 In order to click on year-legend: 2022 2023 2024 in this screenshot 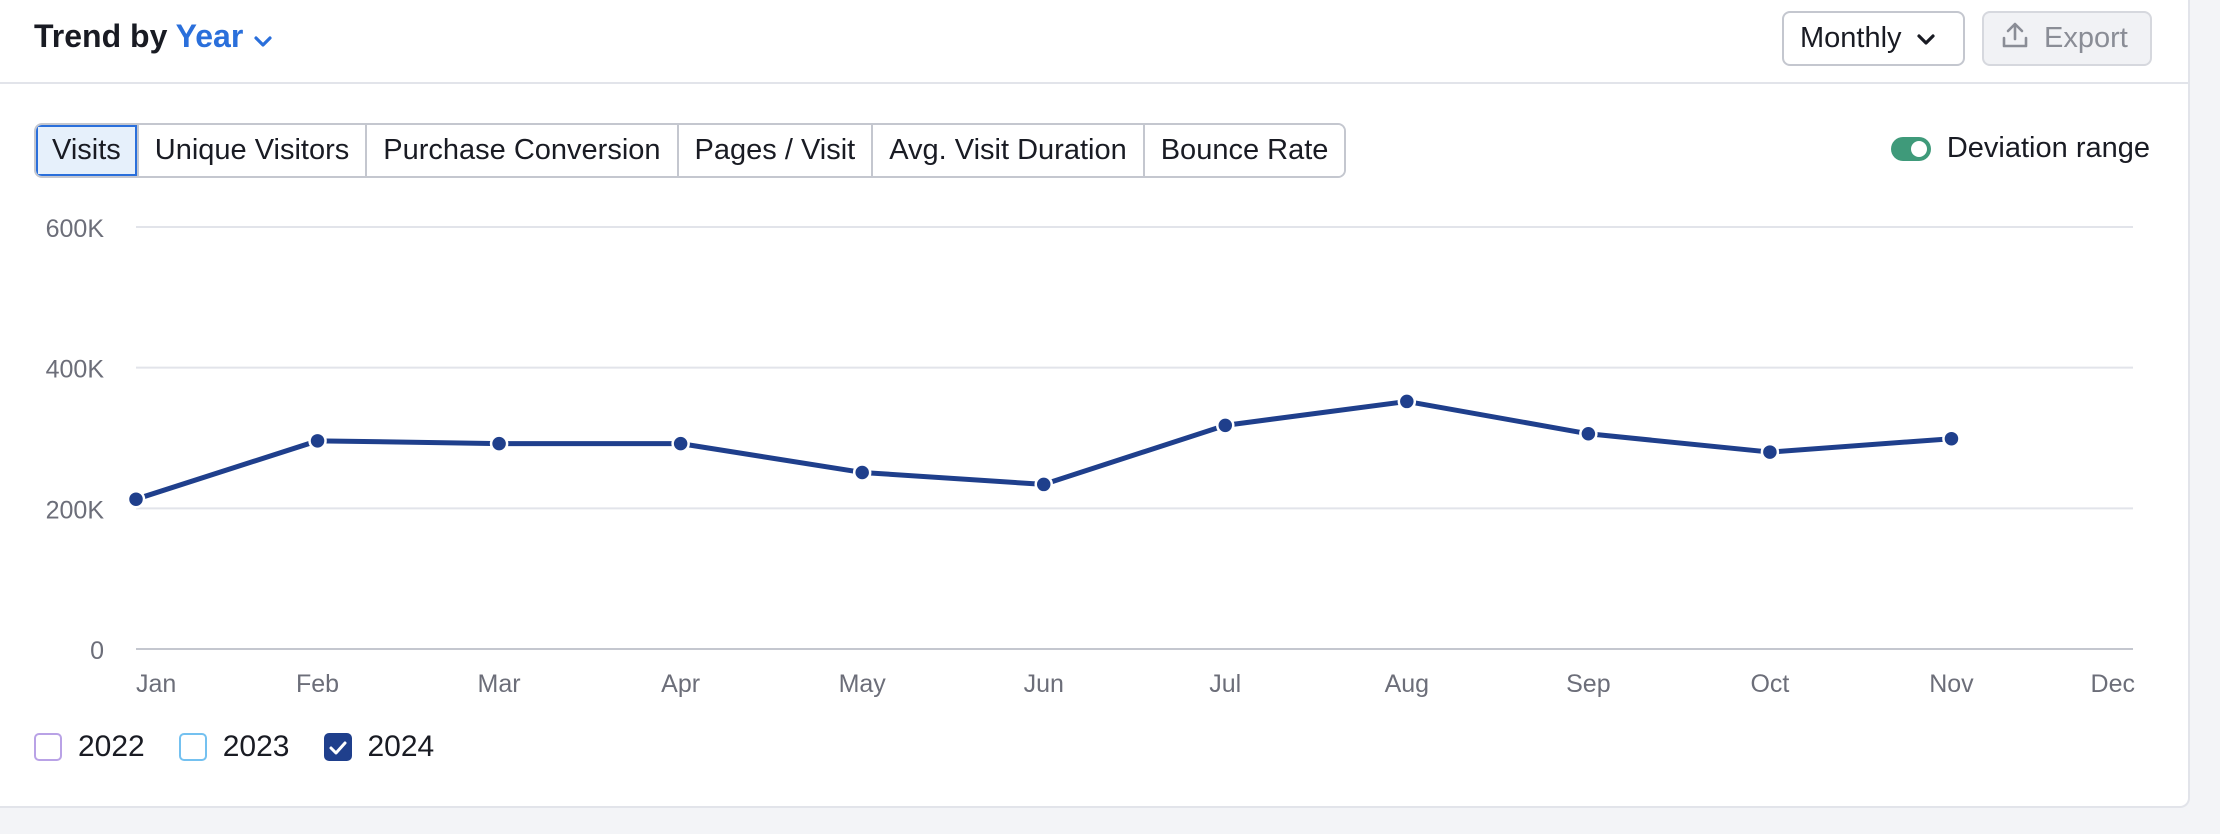, I will do `click(234, 747)`.